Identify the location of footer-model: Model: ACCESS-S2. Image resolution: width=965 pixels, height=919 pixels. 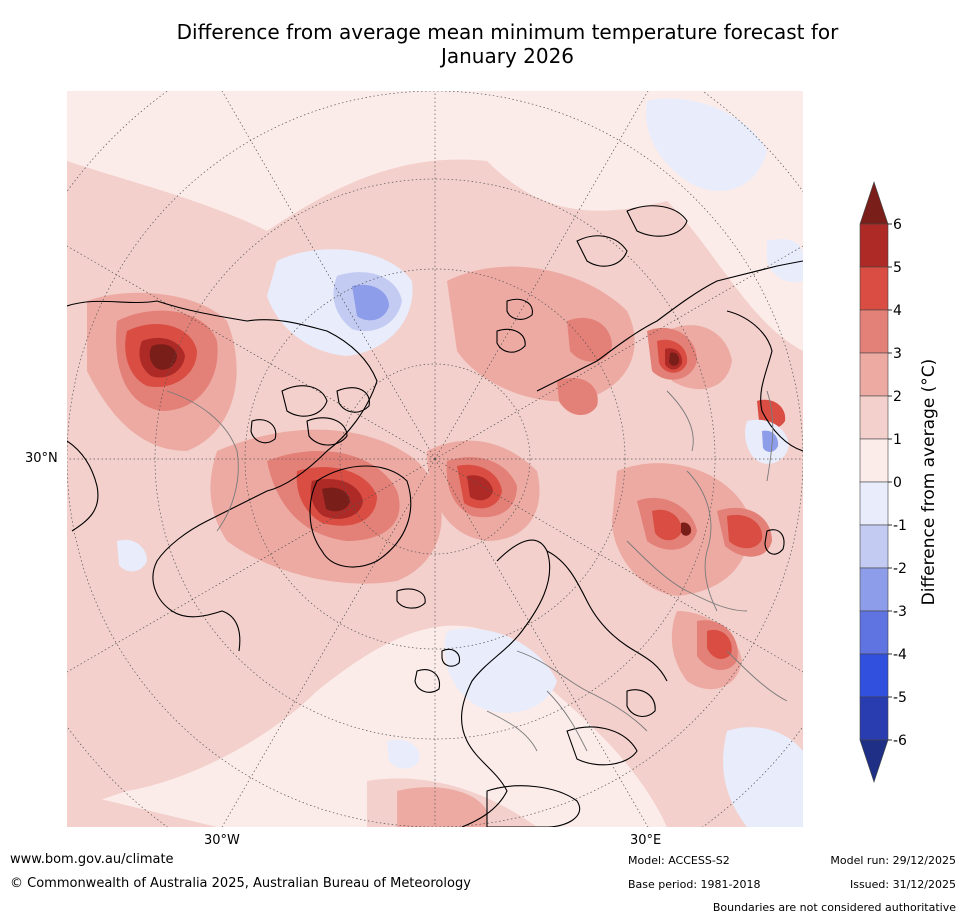
(679, 860).